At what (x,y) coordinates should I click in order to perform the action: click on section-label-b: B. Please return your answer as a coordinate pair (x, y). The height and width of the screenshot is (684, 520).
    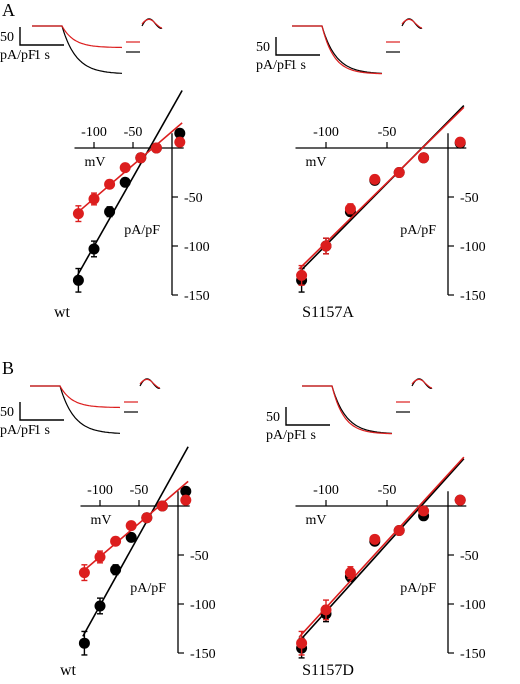
    Looking at the image, I should click on (8, 368).